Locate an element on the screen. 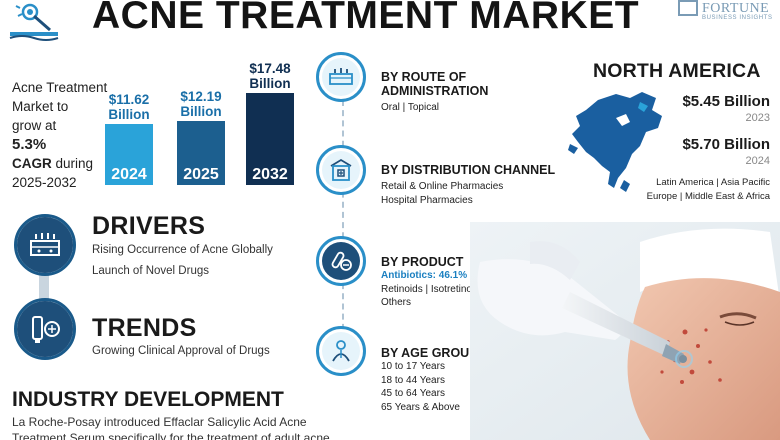 Image resolution: width=780 pixels, height=440 pixels. na-year-2024: 2024 is located at coordinates (757, 161).